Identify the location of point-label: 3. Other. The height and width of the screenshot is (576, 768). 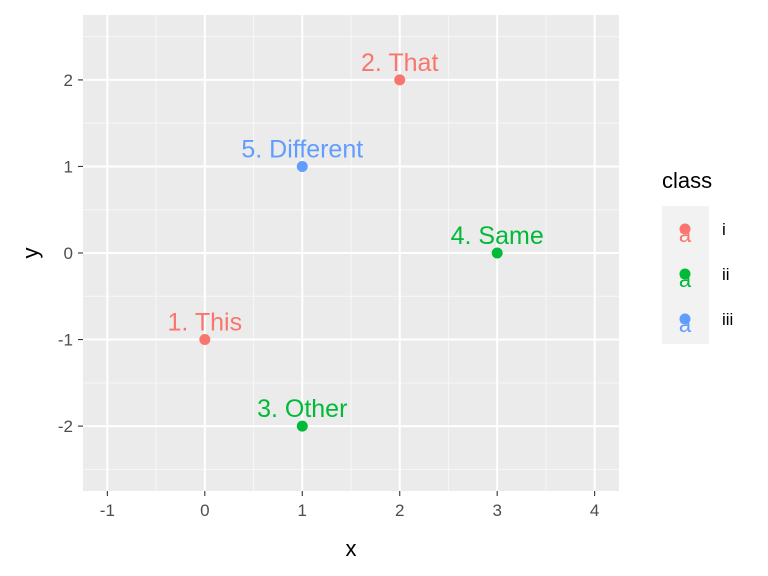
(302, 409).